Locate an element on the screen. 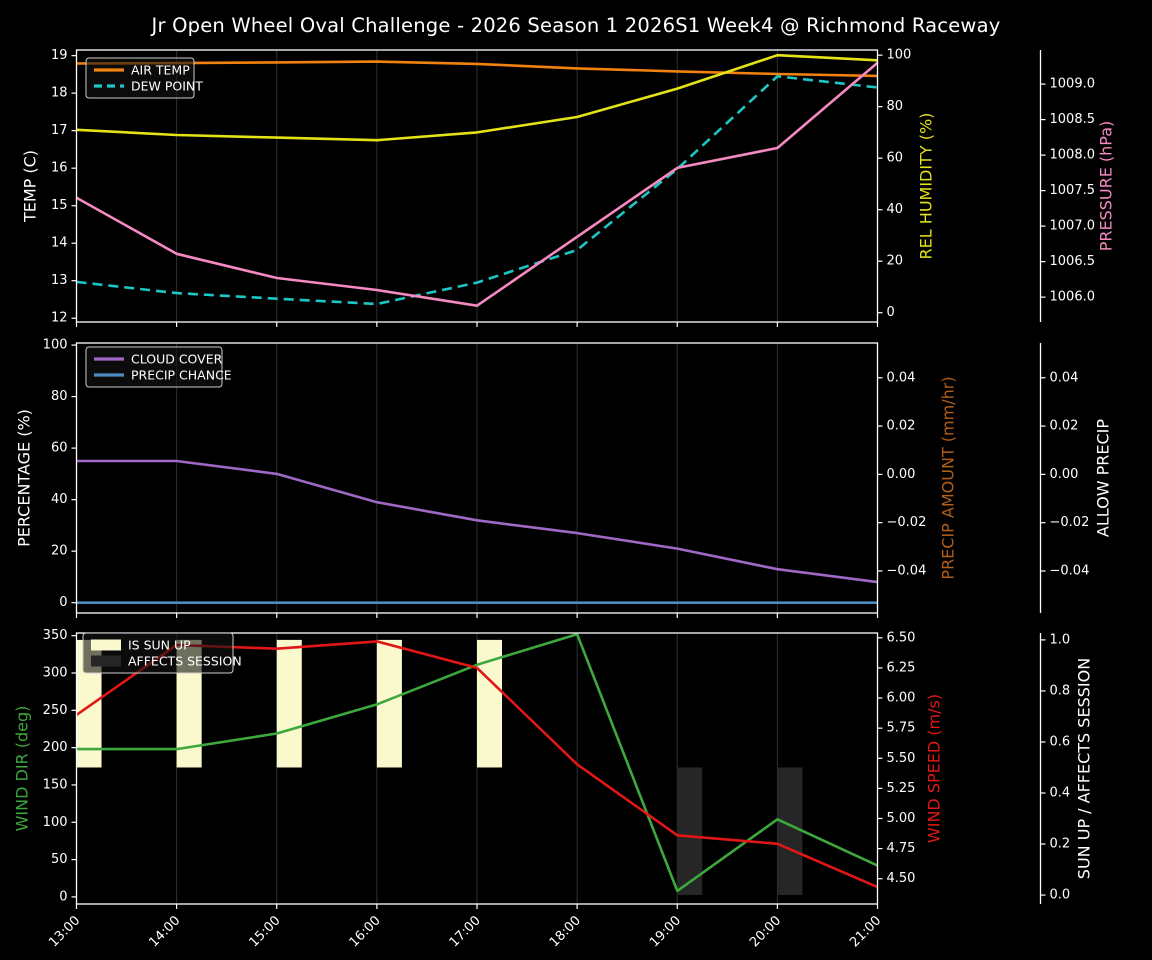  y-tick-label: 1008.0 is located at coordinates (1073, 155).